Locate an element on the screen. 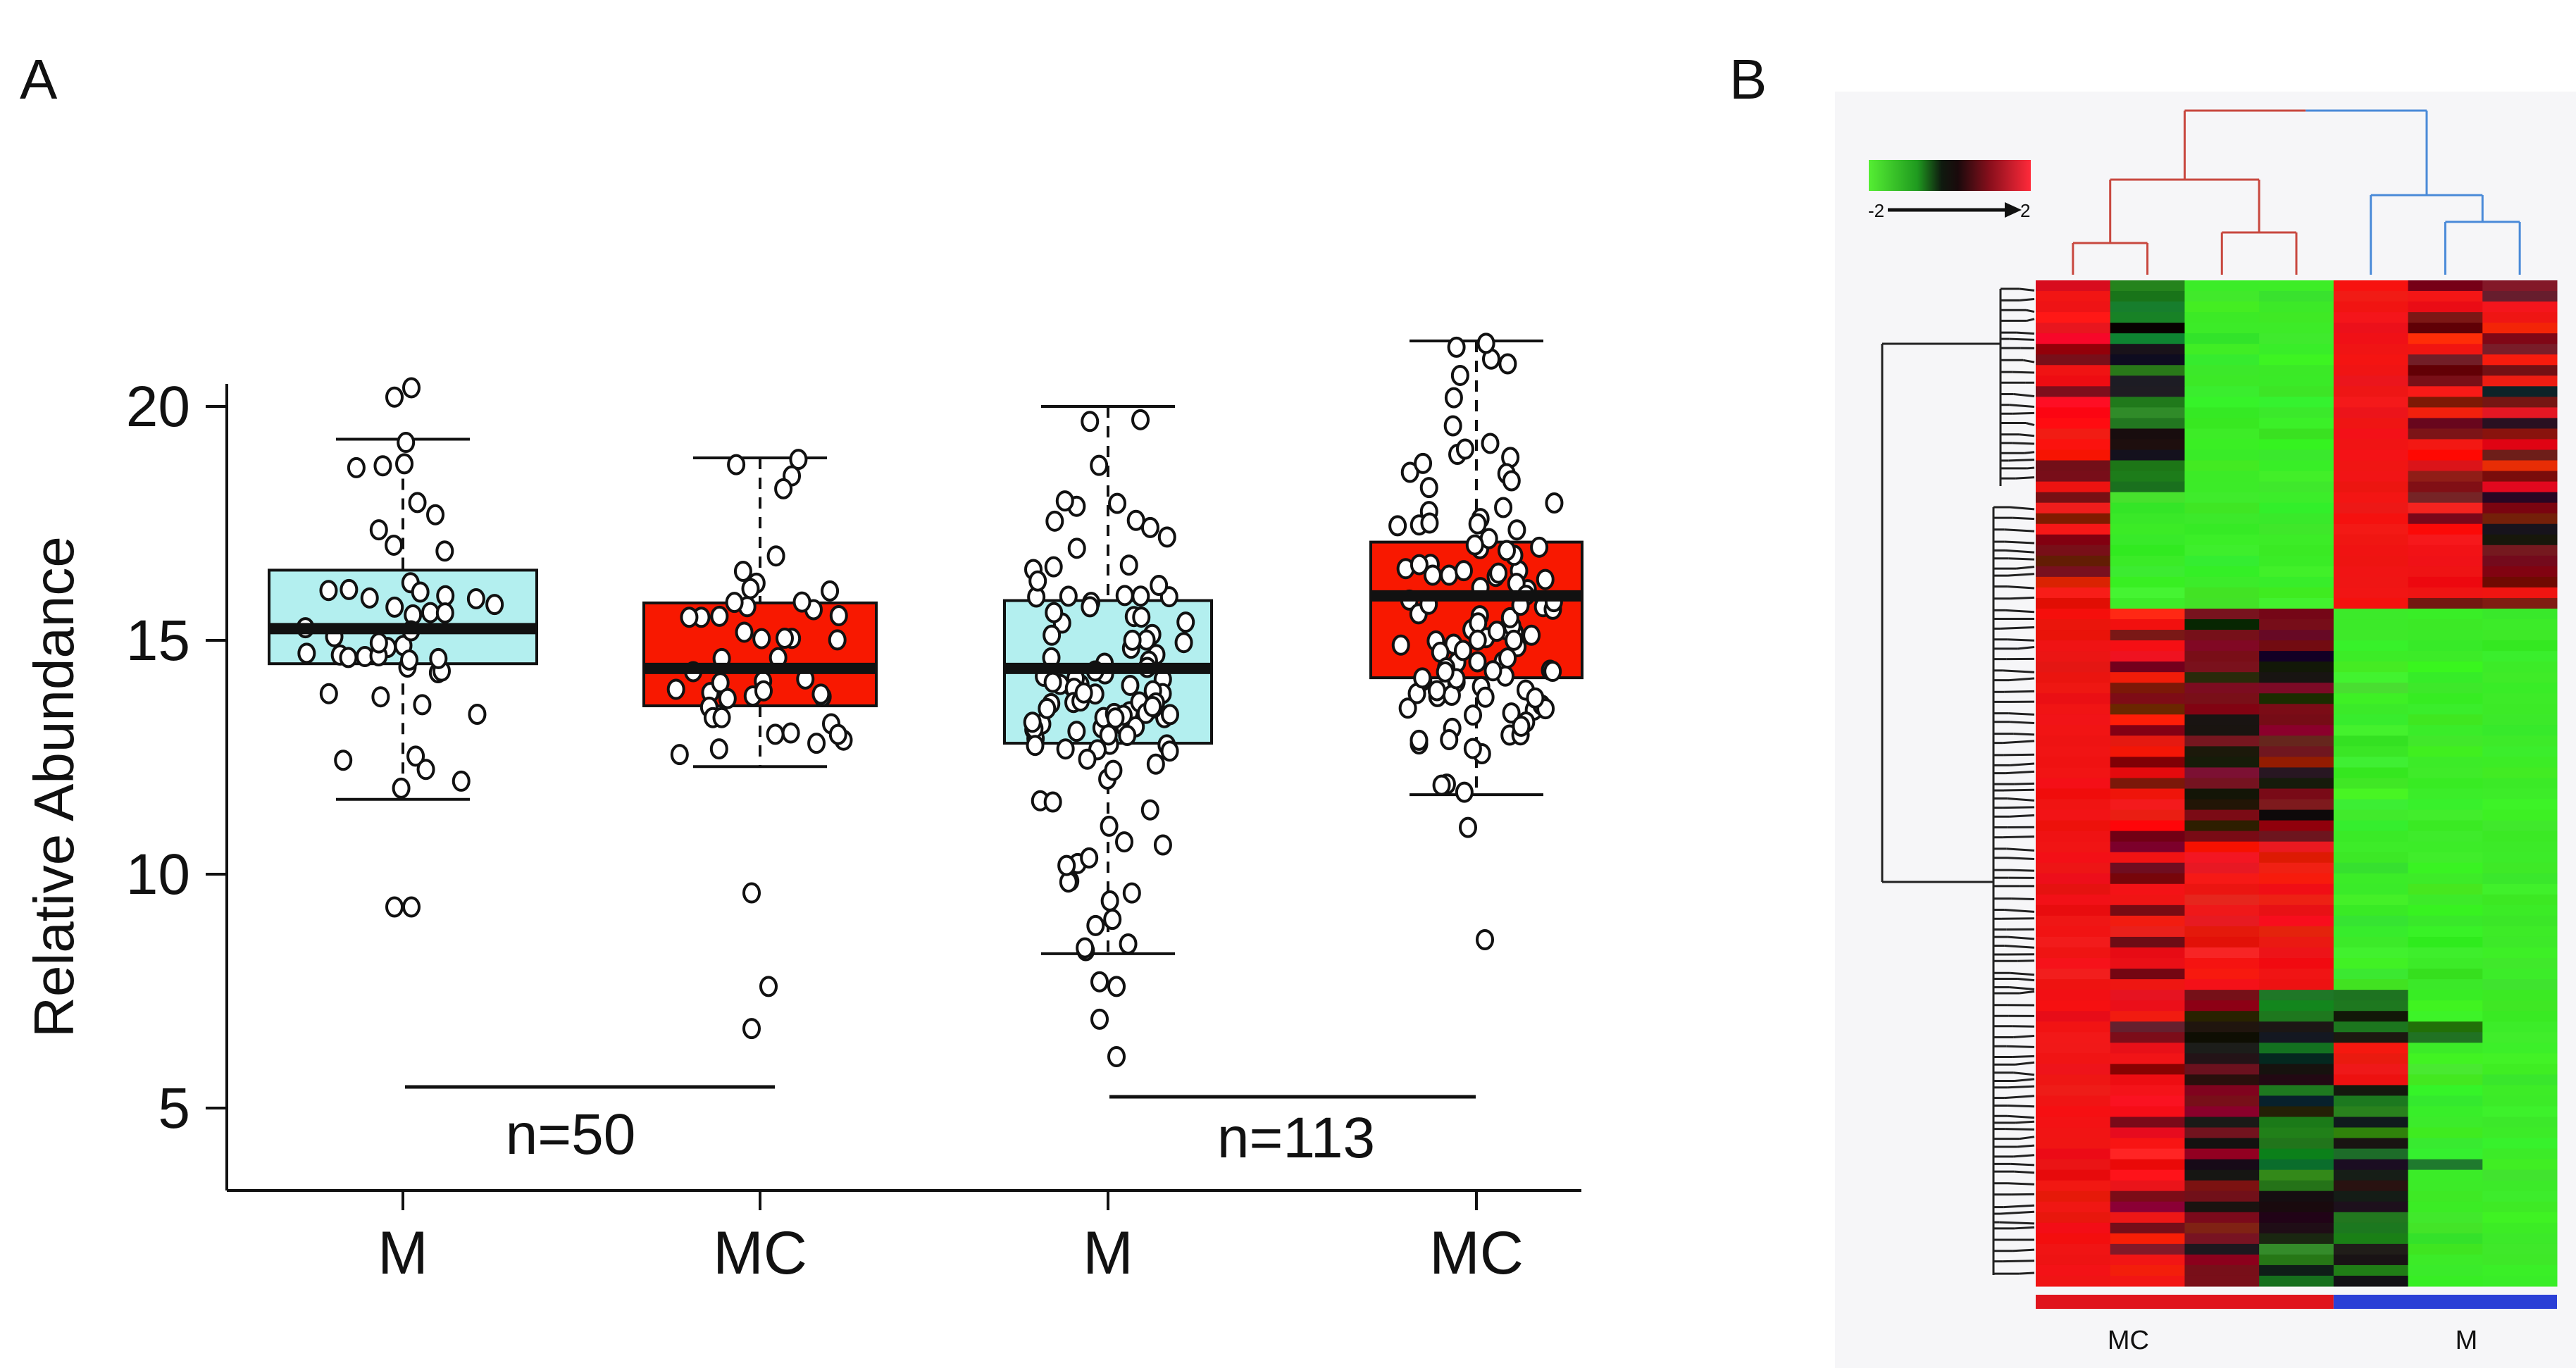 The width and height of the screenshot is (2576, 1368). group-label-m: M is located at coordinates (2467, 1340).